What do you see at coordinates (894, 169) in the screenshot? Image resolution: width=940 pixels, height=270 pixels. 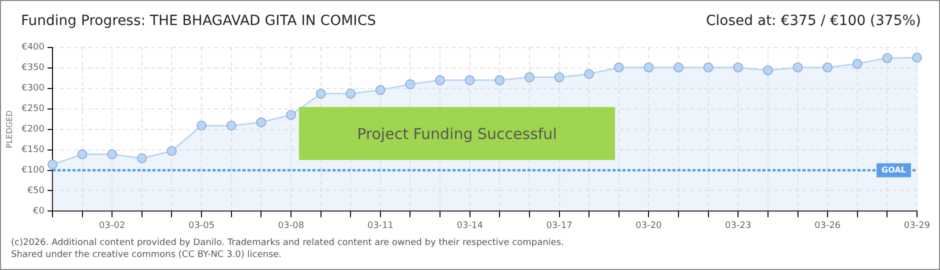 I see `ref-line-label: GOAL` at bounding box center [894, 169].